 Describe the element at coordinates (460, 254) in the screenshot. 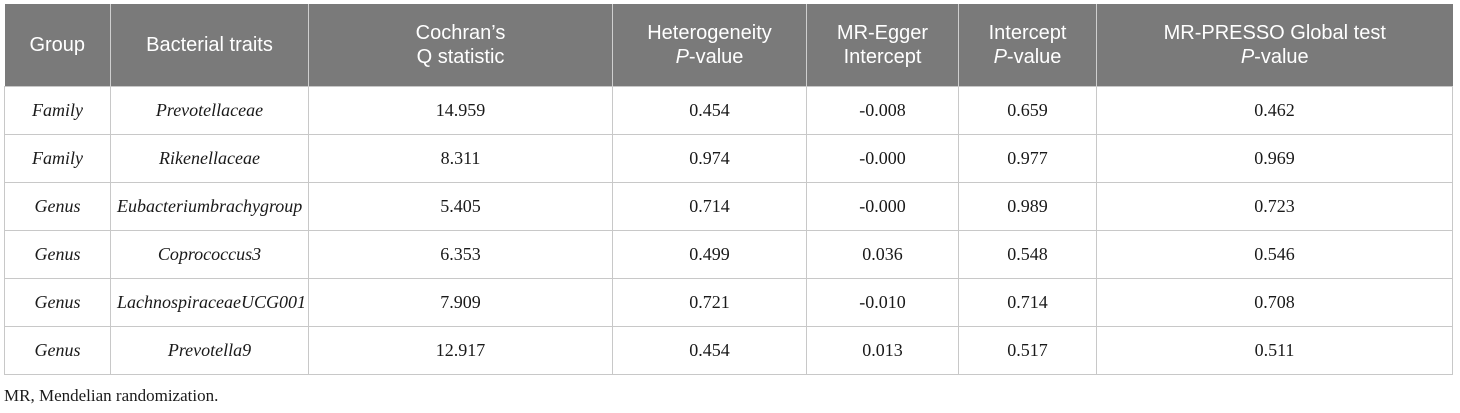

I see `cell-cochrans-q: 6.353` at that location.